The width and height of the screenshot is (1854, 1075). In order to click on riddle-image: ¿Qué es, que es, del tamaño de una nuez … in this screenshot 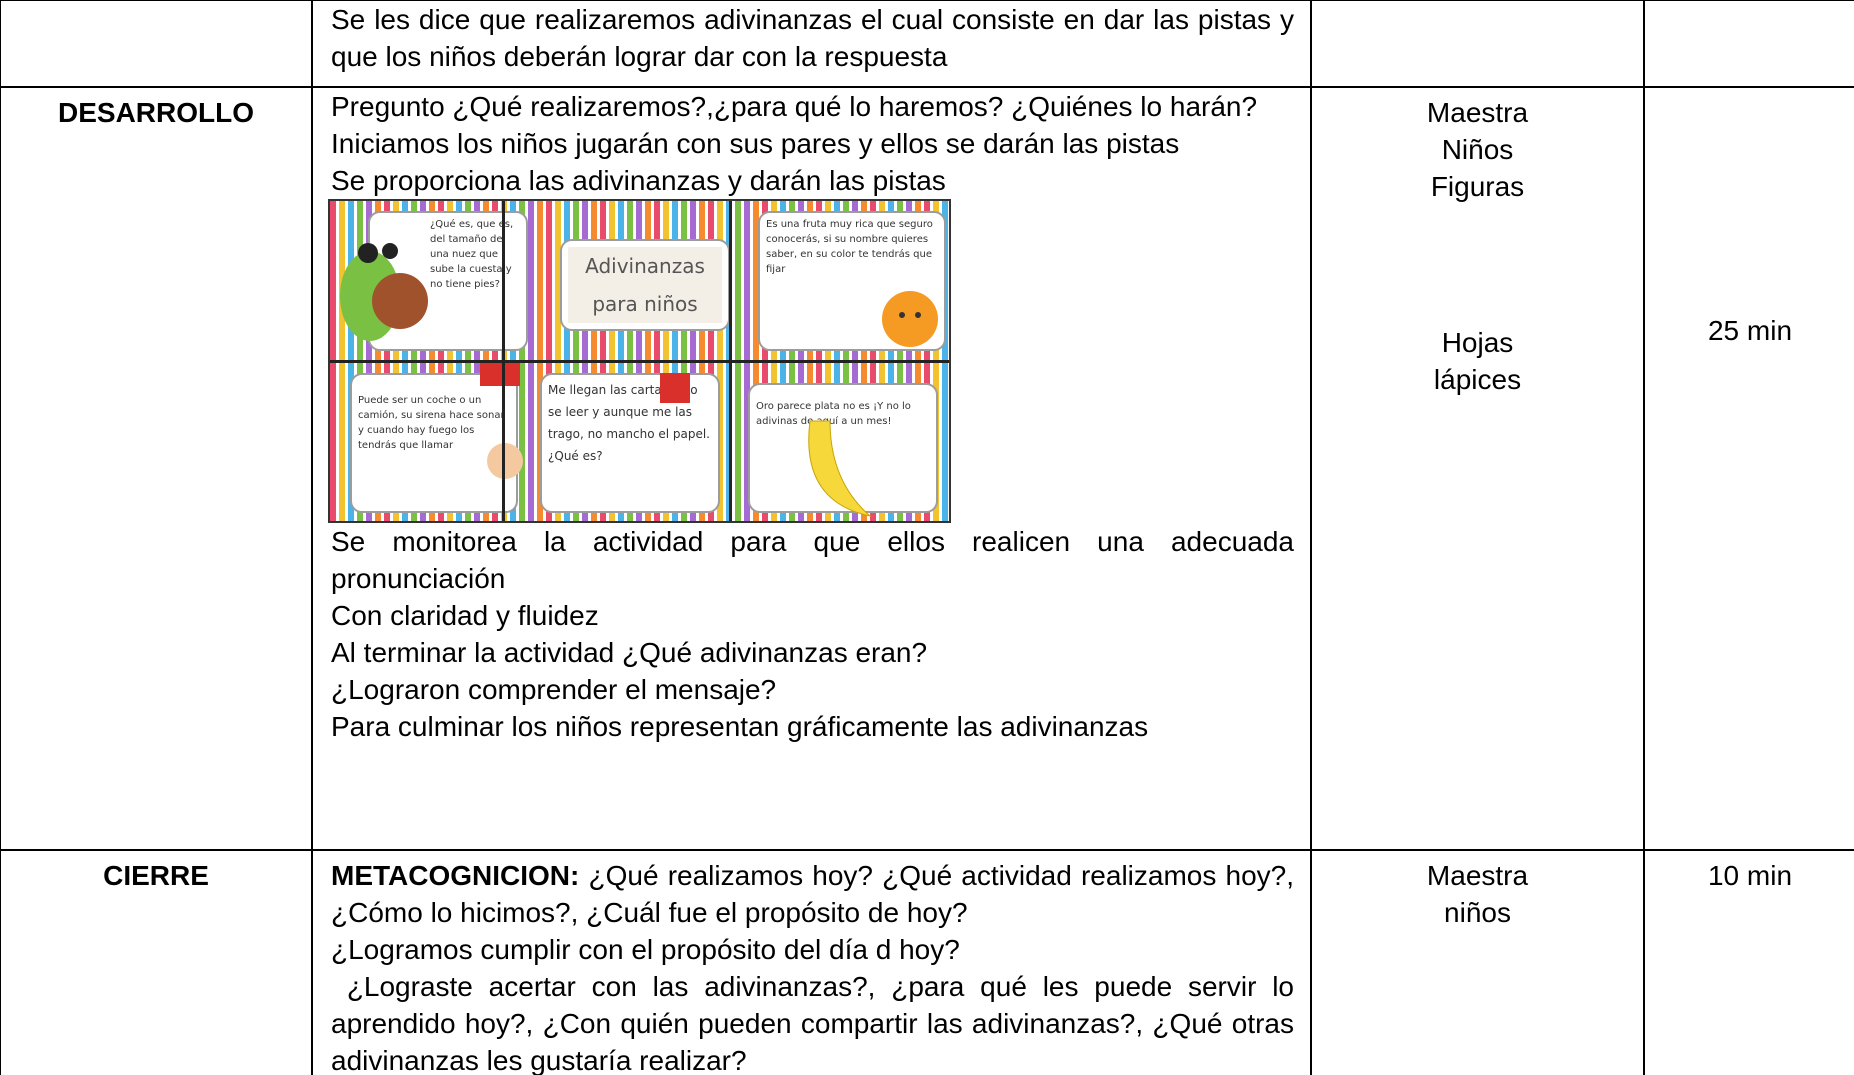, I will do `click(639, 361)`.